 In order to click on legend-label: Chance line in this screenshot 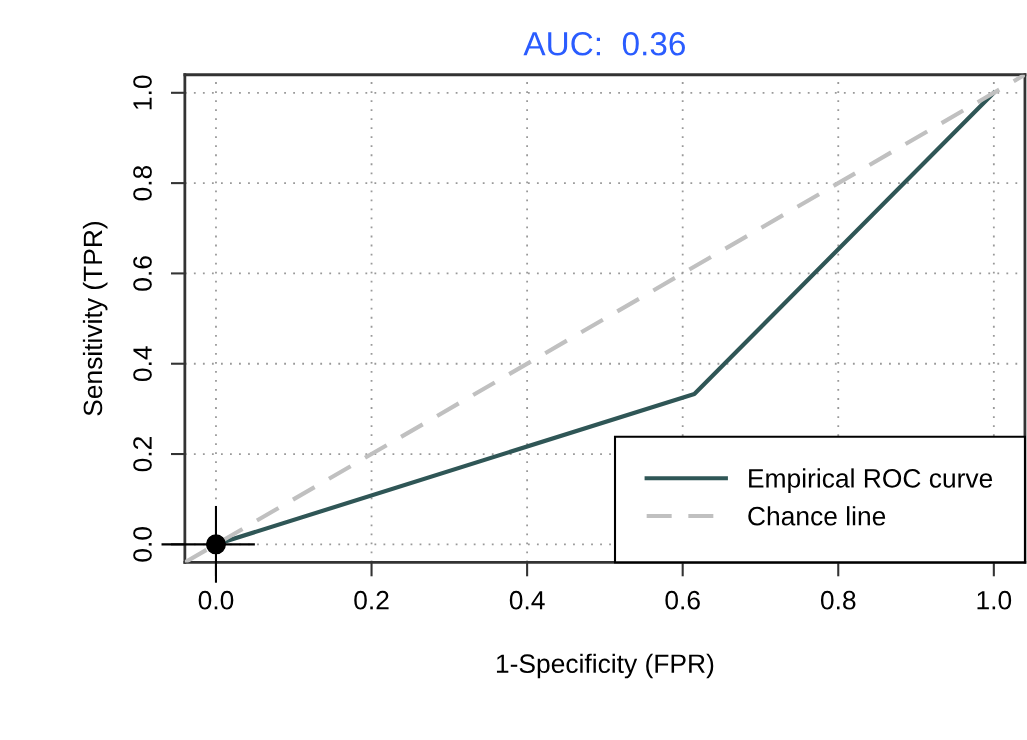, I will do `click(817, 516)`.